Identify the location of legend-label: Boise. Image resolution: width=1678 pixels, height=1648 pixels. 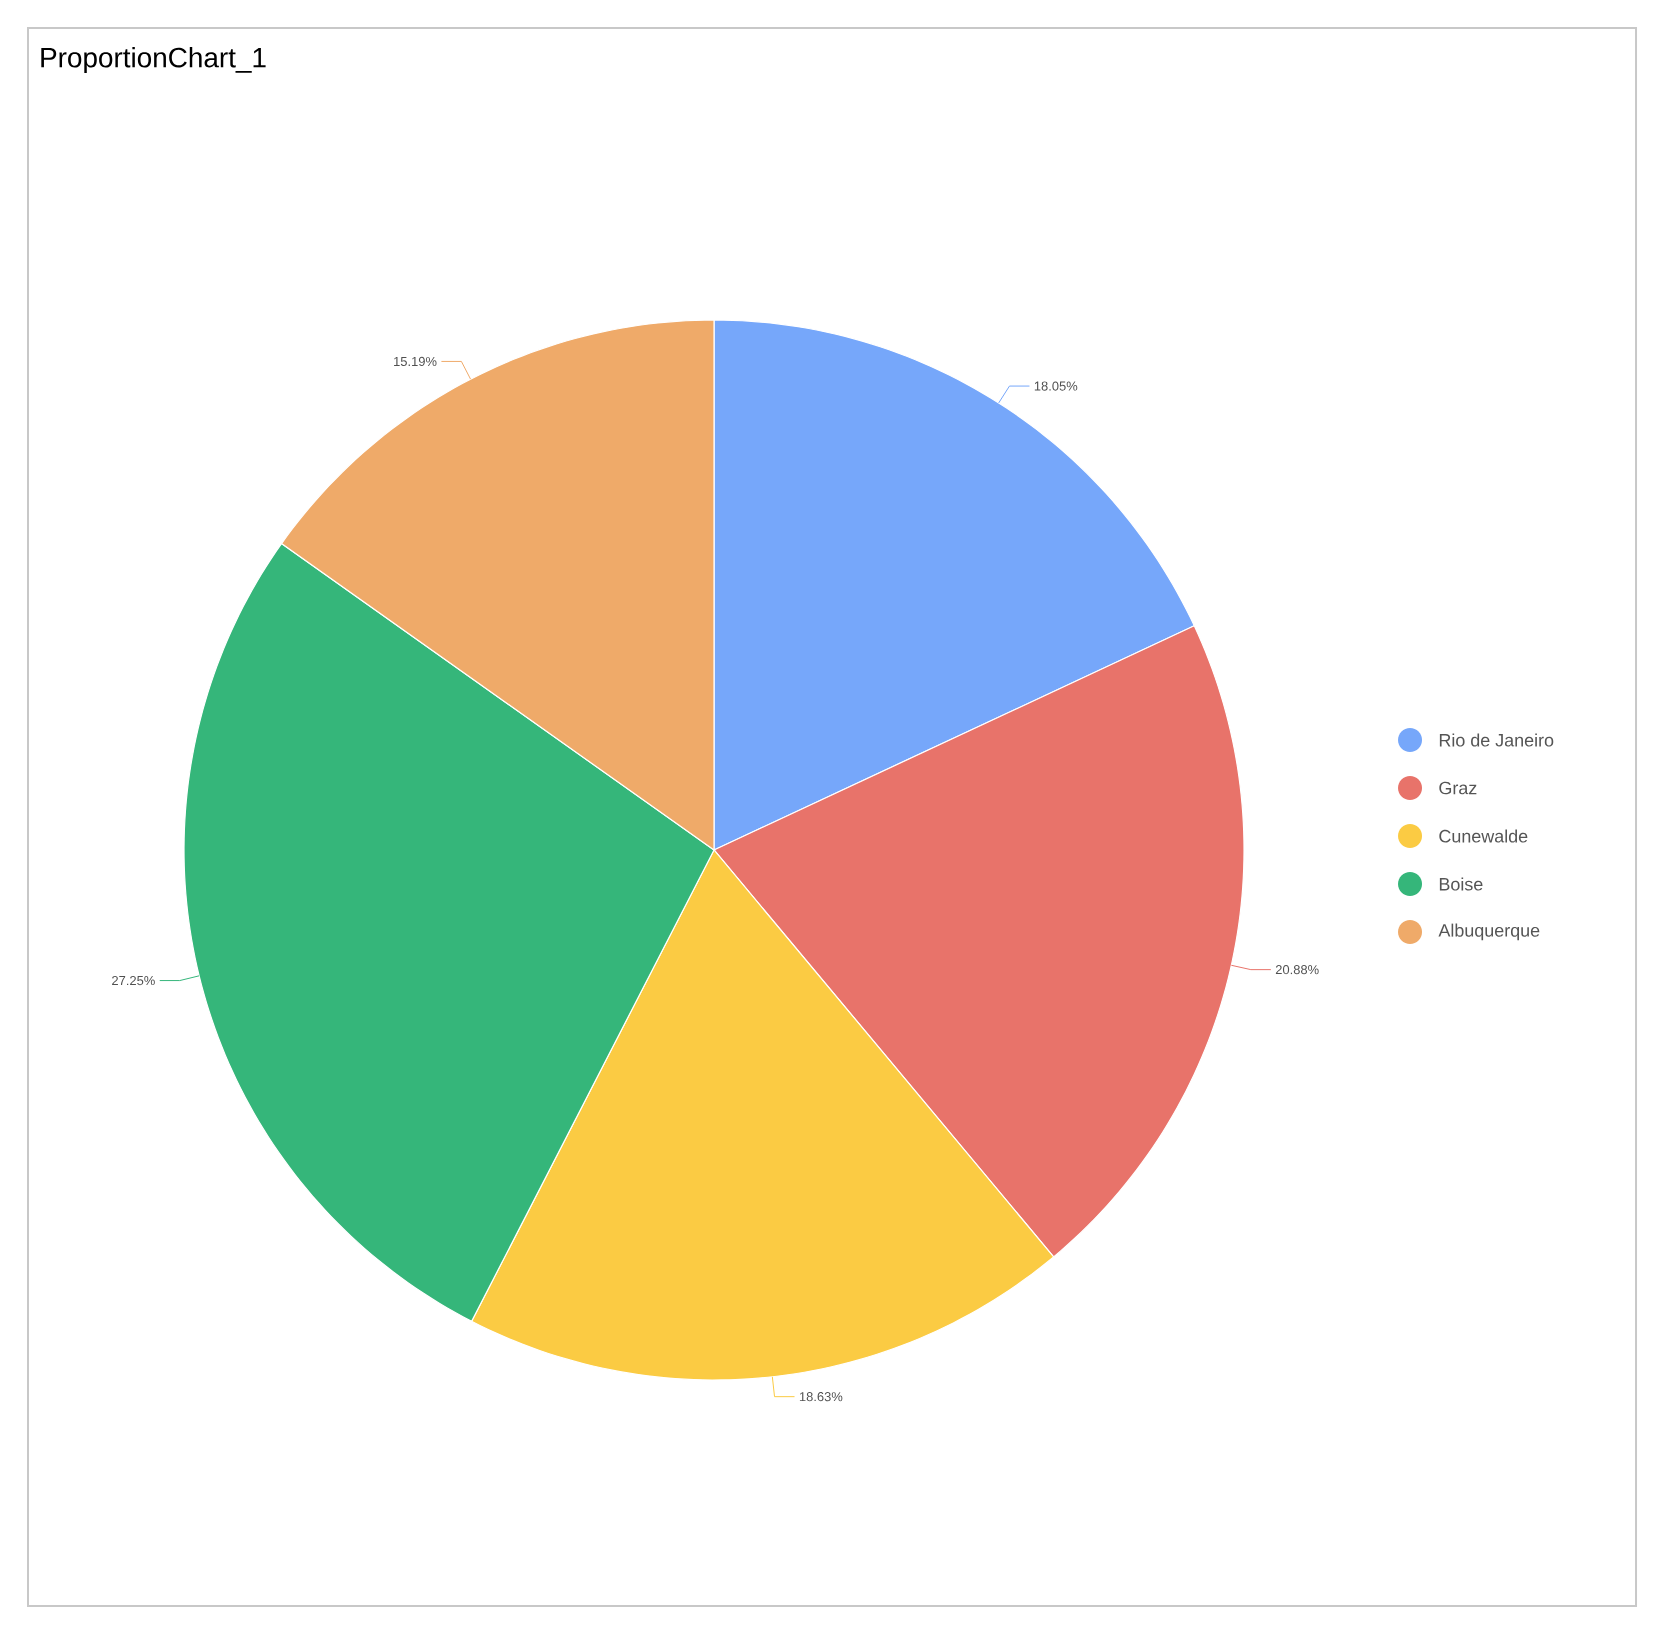
(1461, 884).